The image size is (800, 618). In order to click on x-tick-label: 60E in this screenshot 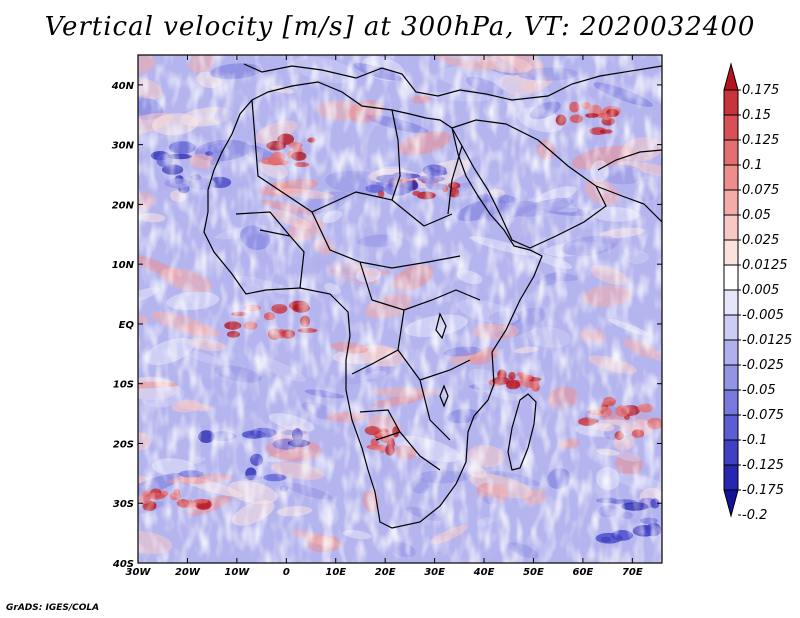, I will do `click(583, 572)`.